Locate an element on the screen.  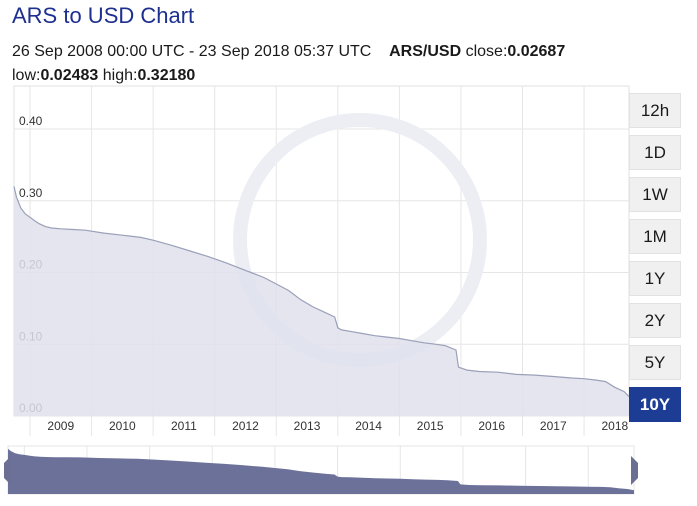
close-value: 0.02687 is located at coordinates (536, 51).